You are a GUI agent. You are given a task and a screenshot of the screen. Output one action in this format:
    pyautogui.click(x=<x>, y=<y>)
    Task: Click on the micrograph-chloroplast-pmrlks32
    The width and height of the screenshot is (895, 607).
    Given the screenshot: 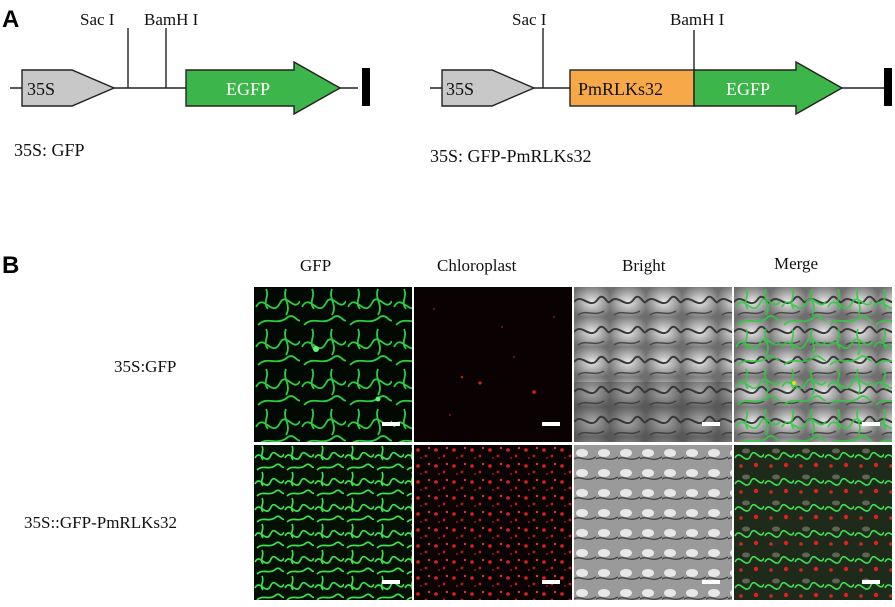 What is the action you would take?
    pyautogui.click(x=493, y=522)
    